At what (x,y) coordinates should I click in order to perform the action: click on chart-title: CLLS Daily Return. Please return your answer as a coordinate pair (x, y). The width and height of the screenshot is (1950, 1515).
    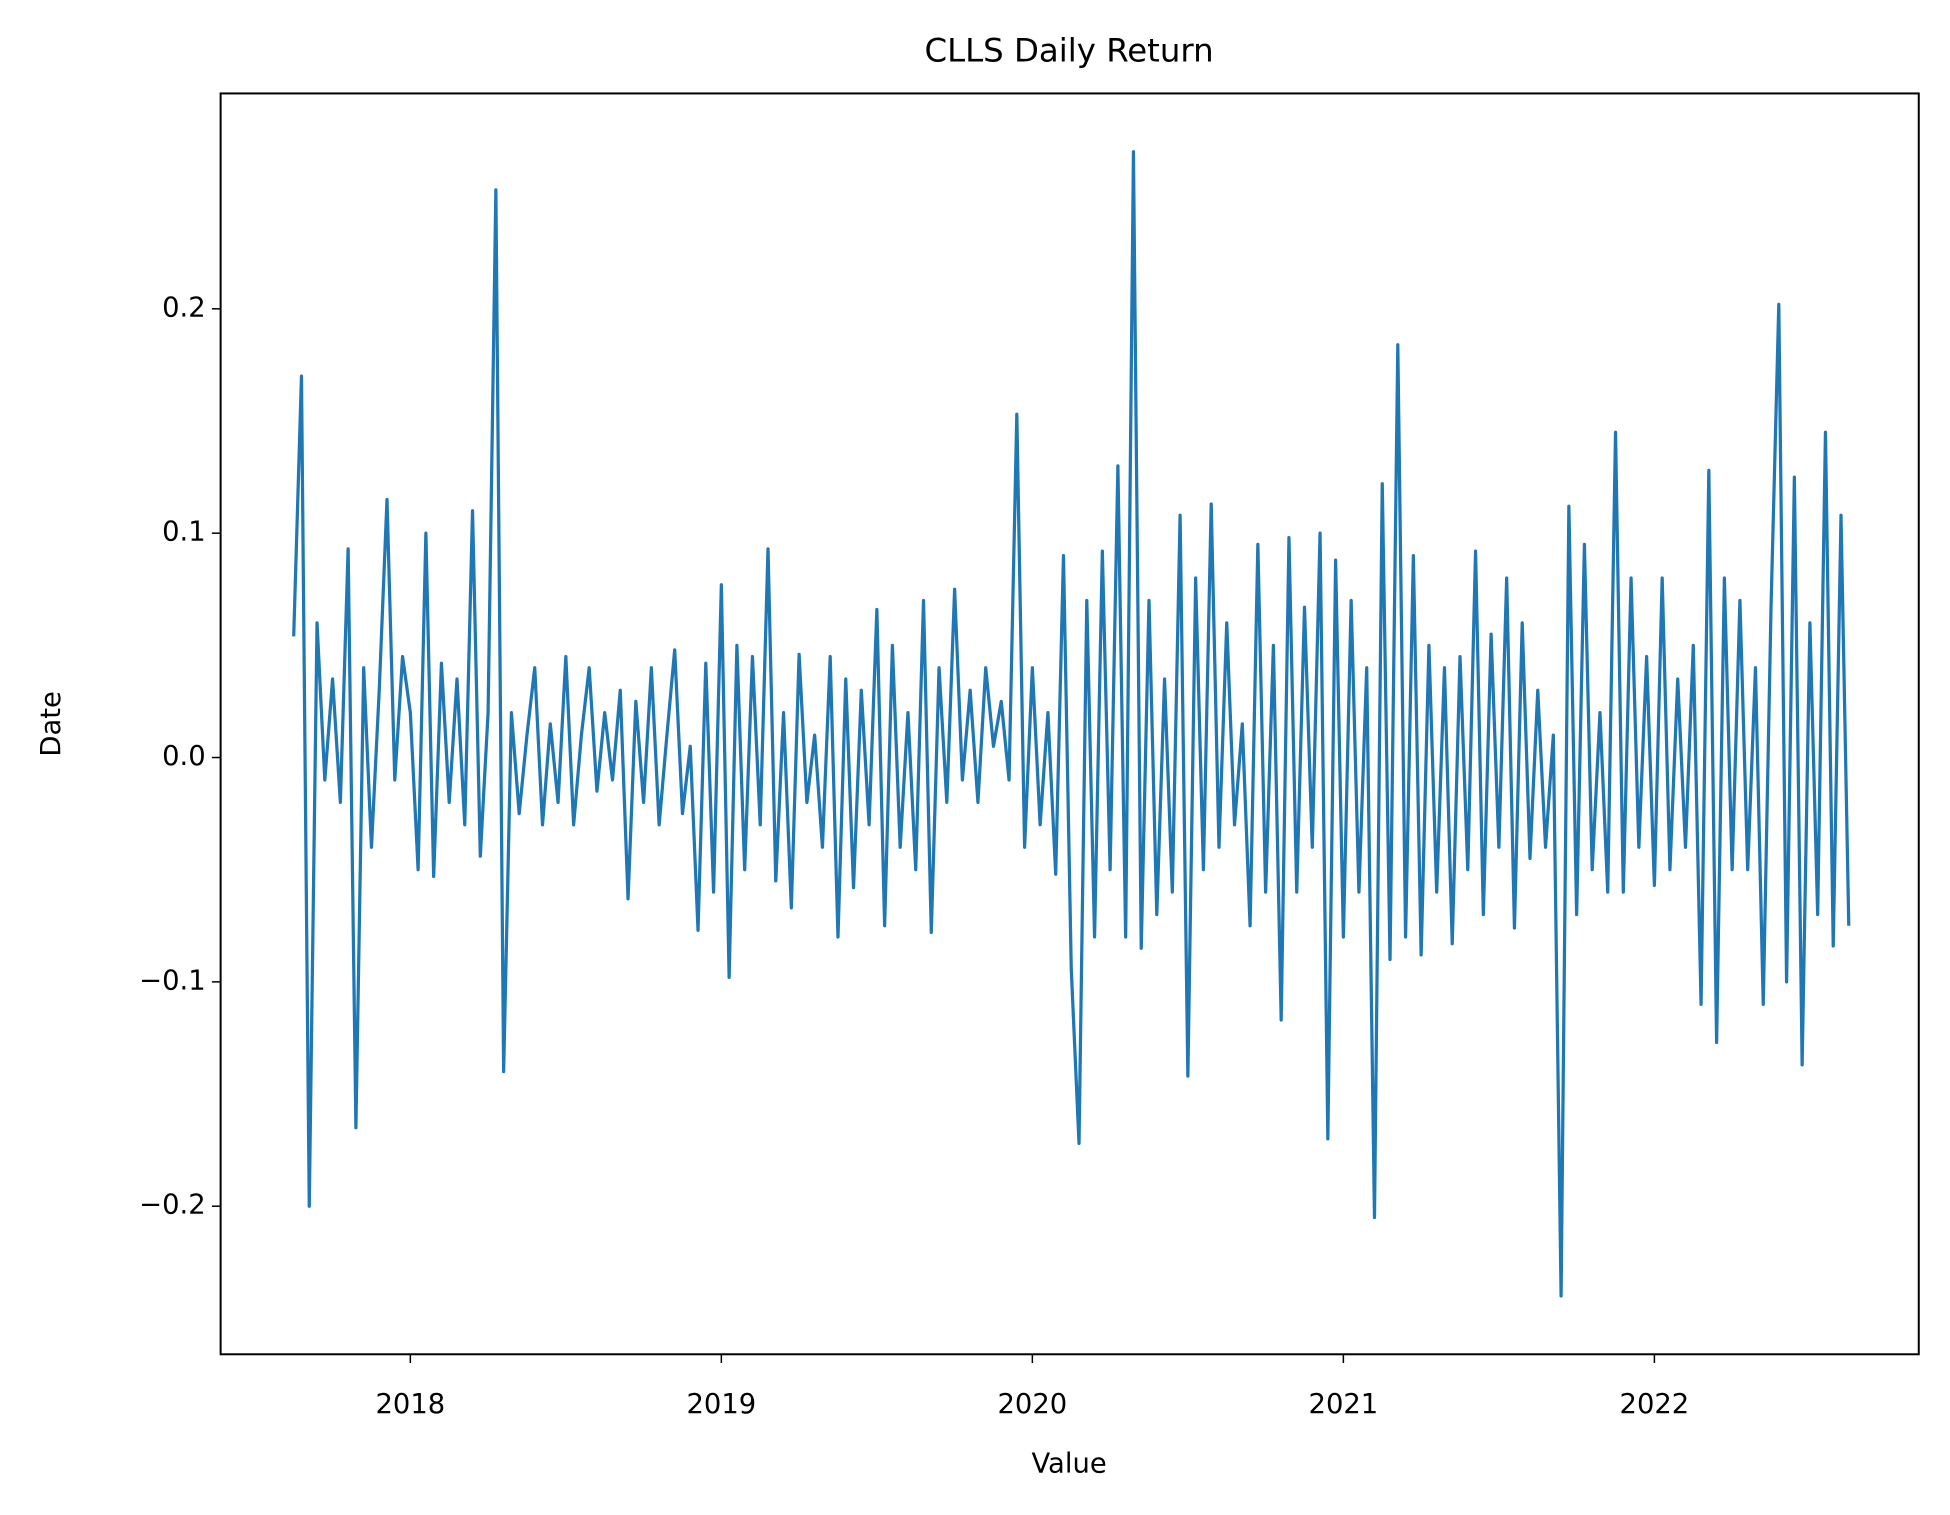
    Looking at the image, I should click on (1068, 50).